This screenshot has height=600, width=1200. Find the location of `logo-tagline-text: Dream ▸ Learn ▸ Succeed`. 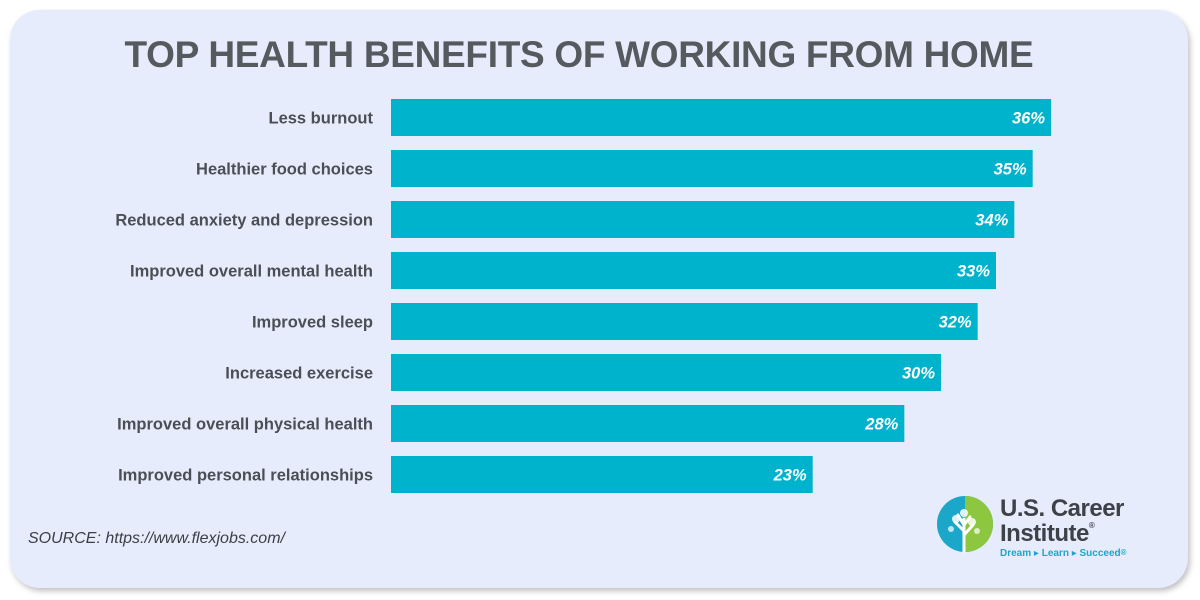

logo-tagline-text: Dream ▸ Learn ▸ Succeed is located at coordinates (1060, 553).